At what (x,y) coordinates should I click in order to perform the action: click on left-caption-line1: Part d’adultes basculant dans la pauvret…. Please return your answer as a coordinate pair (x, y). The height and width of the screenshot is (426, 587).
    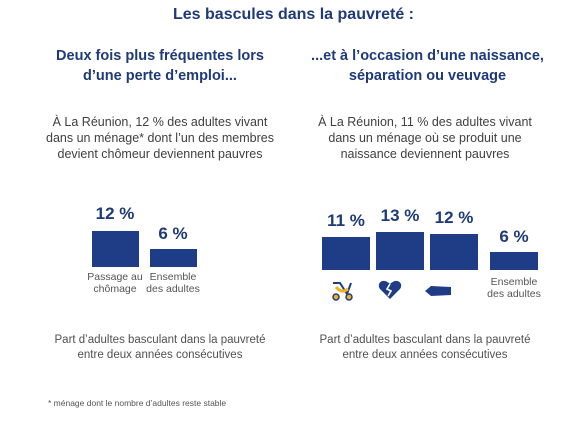
    Looking at the image, I should click on (160, 340).